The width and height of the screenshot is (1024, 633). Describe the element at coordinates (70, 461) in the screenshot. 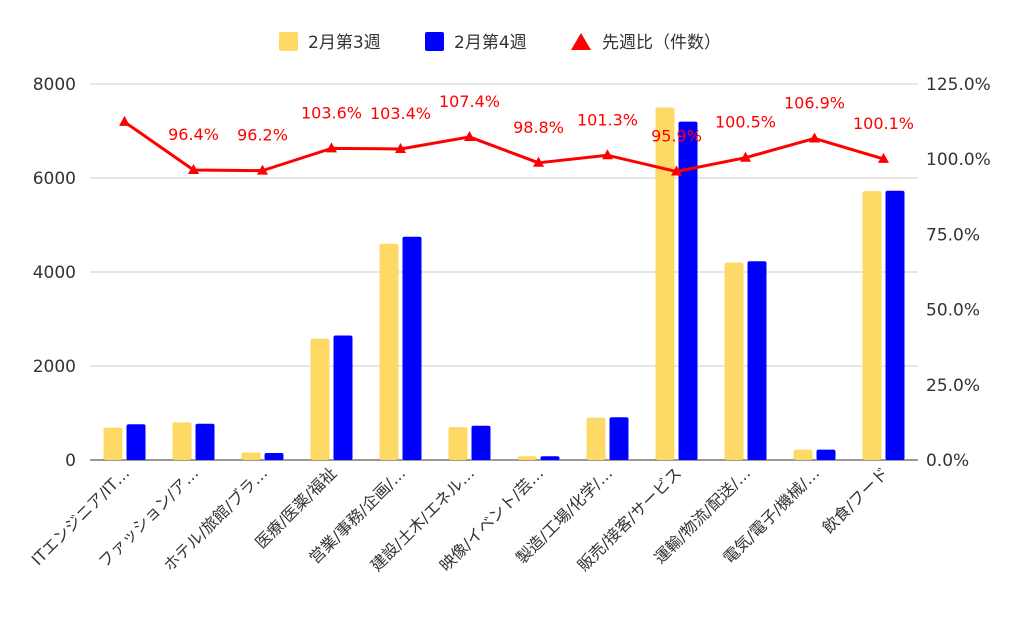

I see `left-tick-label: 0` at that location.